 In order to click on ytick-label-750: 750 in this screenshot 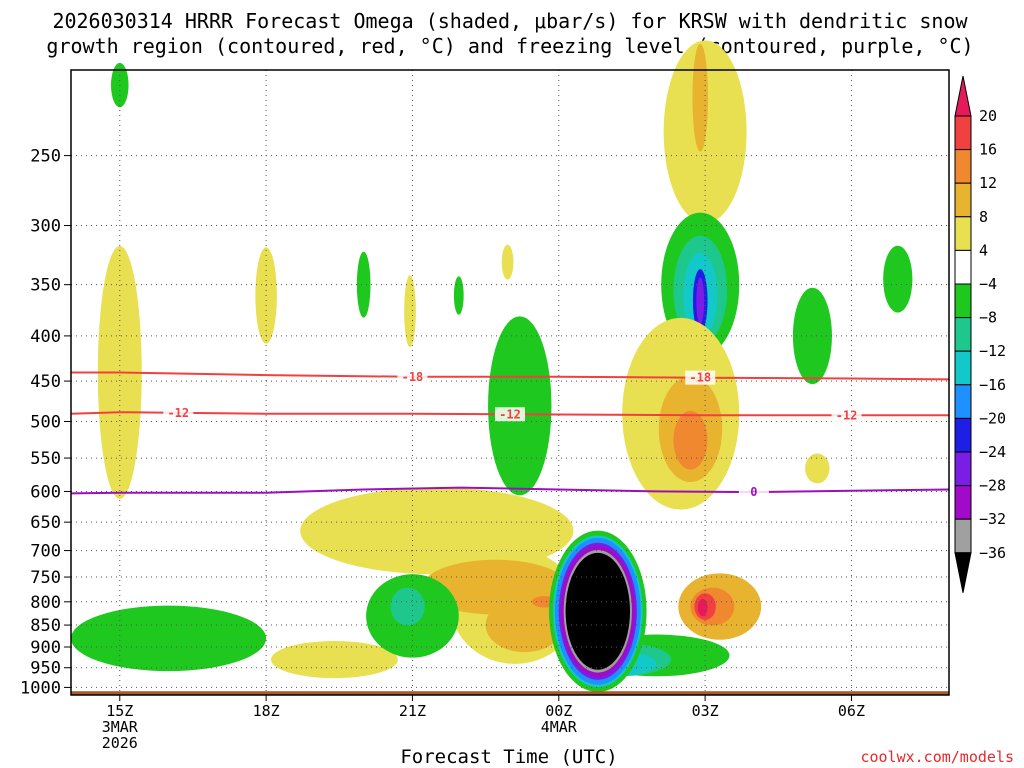, I will do `click(45, 578)`.